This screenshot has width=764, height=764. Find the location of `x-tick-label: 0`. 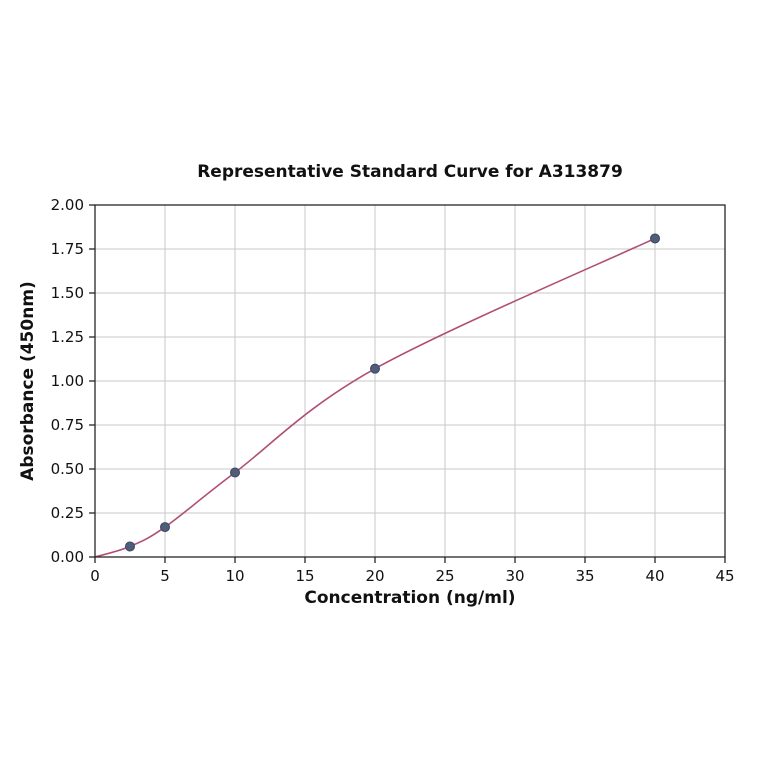

x-tick-label: 0 is located at coordinates (95, 576).